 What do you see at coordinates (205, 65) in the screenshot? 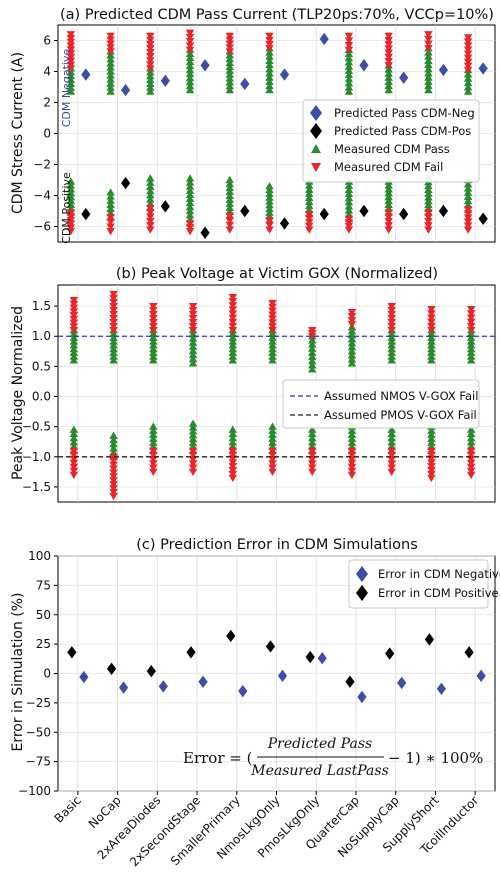
I see `predicted-neg-marker` at bounding box center [205, 65].